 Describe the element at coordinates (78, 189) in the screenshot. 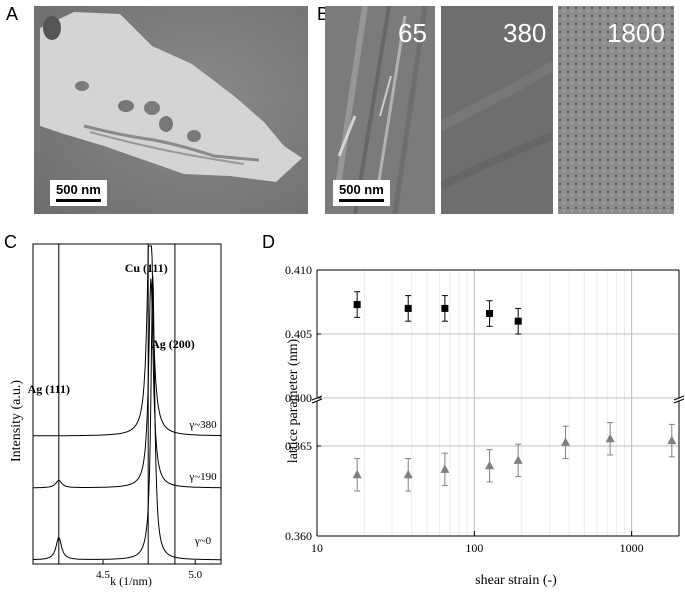

I see `scale-bar-a-text: 500 nm` at that location.